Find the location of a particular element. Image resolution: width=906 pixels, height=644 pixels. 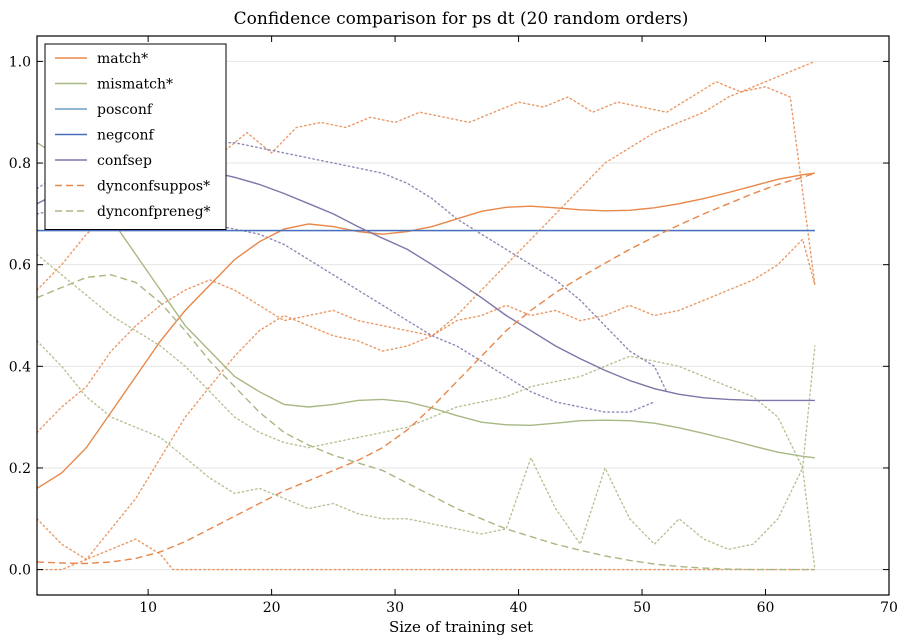

legend-label-negconf: negconf is located at coordinates (126, 136).